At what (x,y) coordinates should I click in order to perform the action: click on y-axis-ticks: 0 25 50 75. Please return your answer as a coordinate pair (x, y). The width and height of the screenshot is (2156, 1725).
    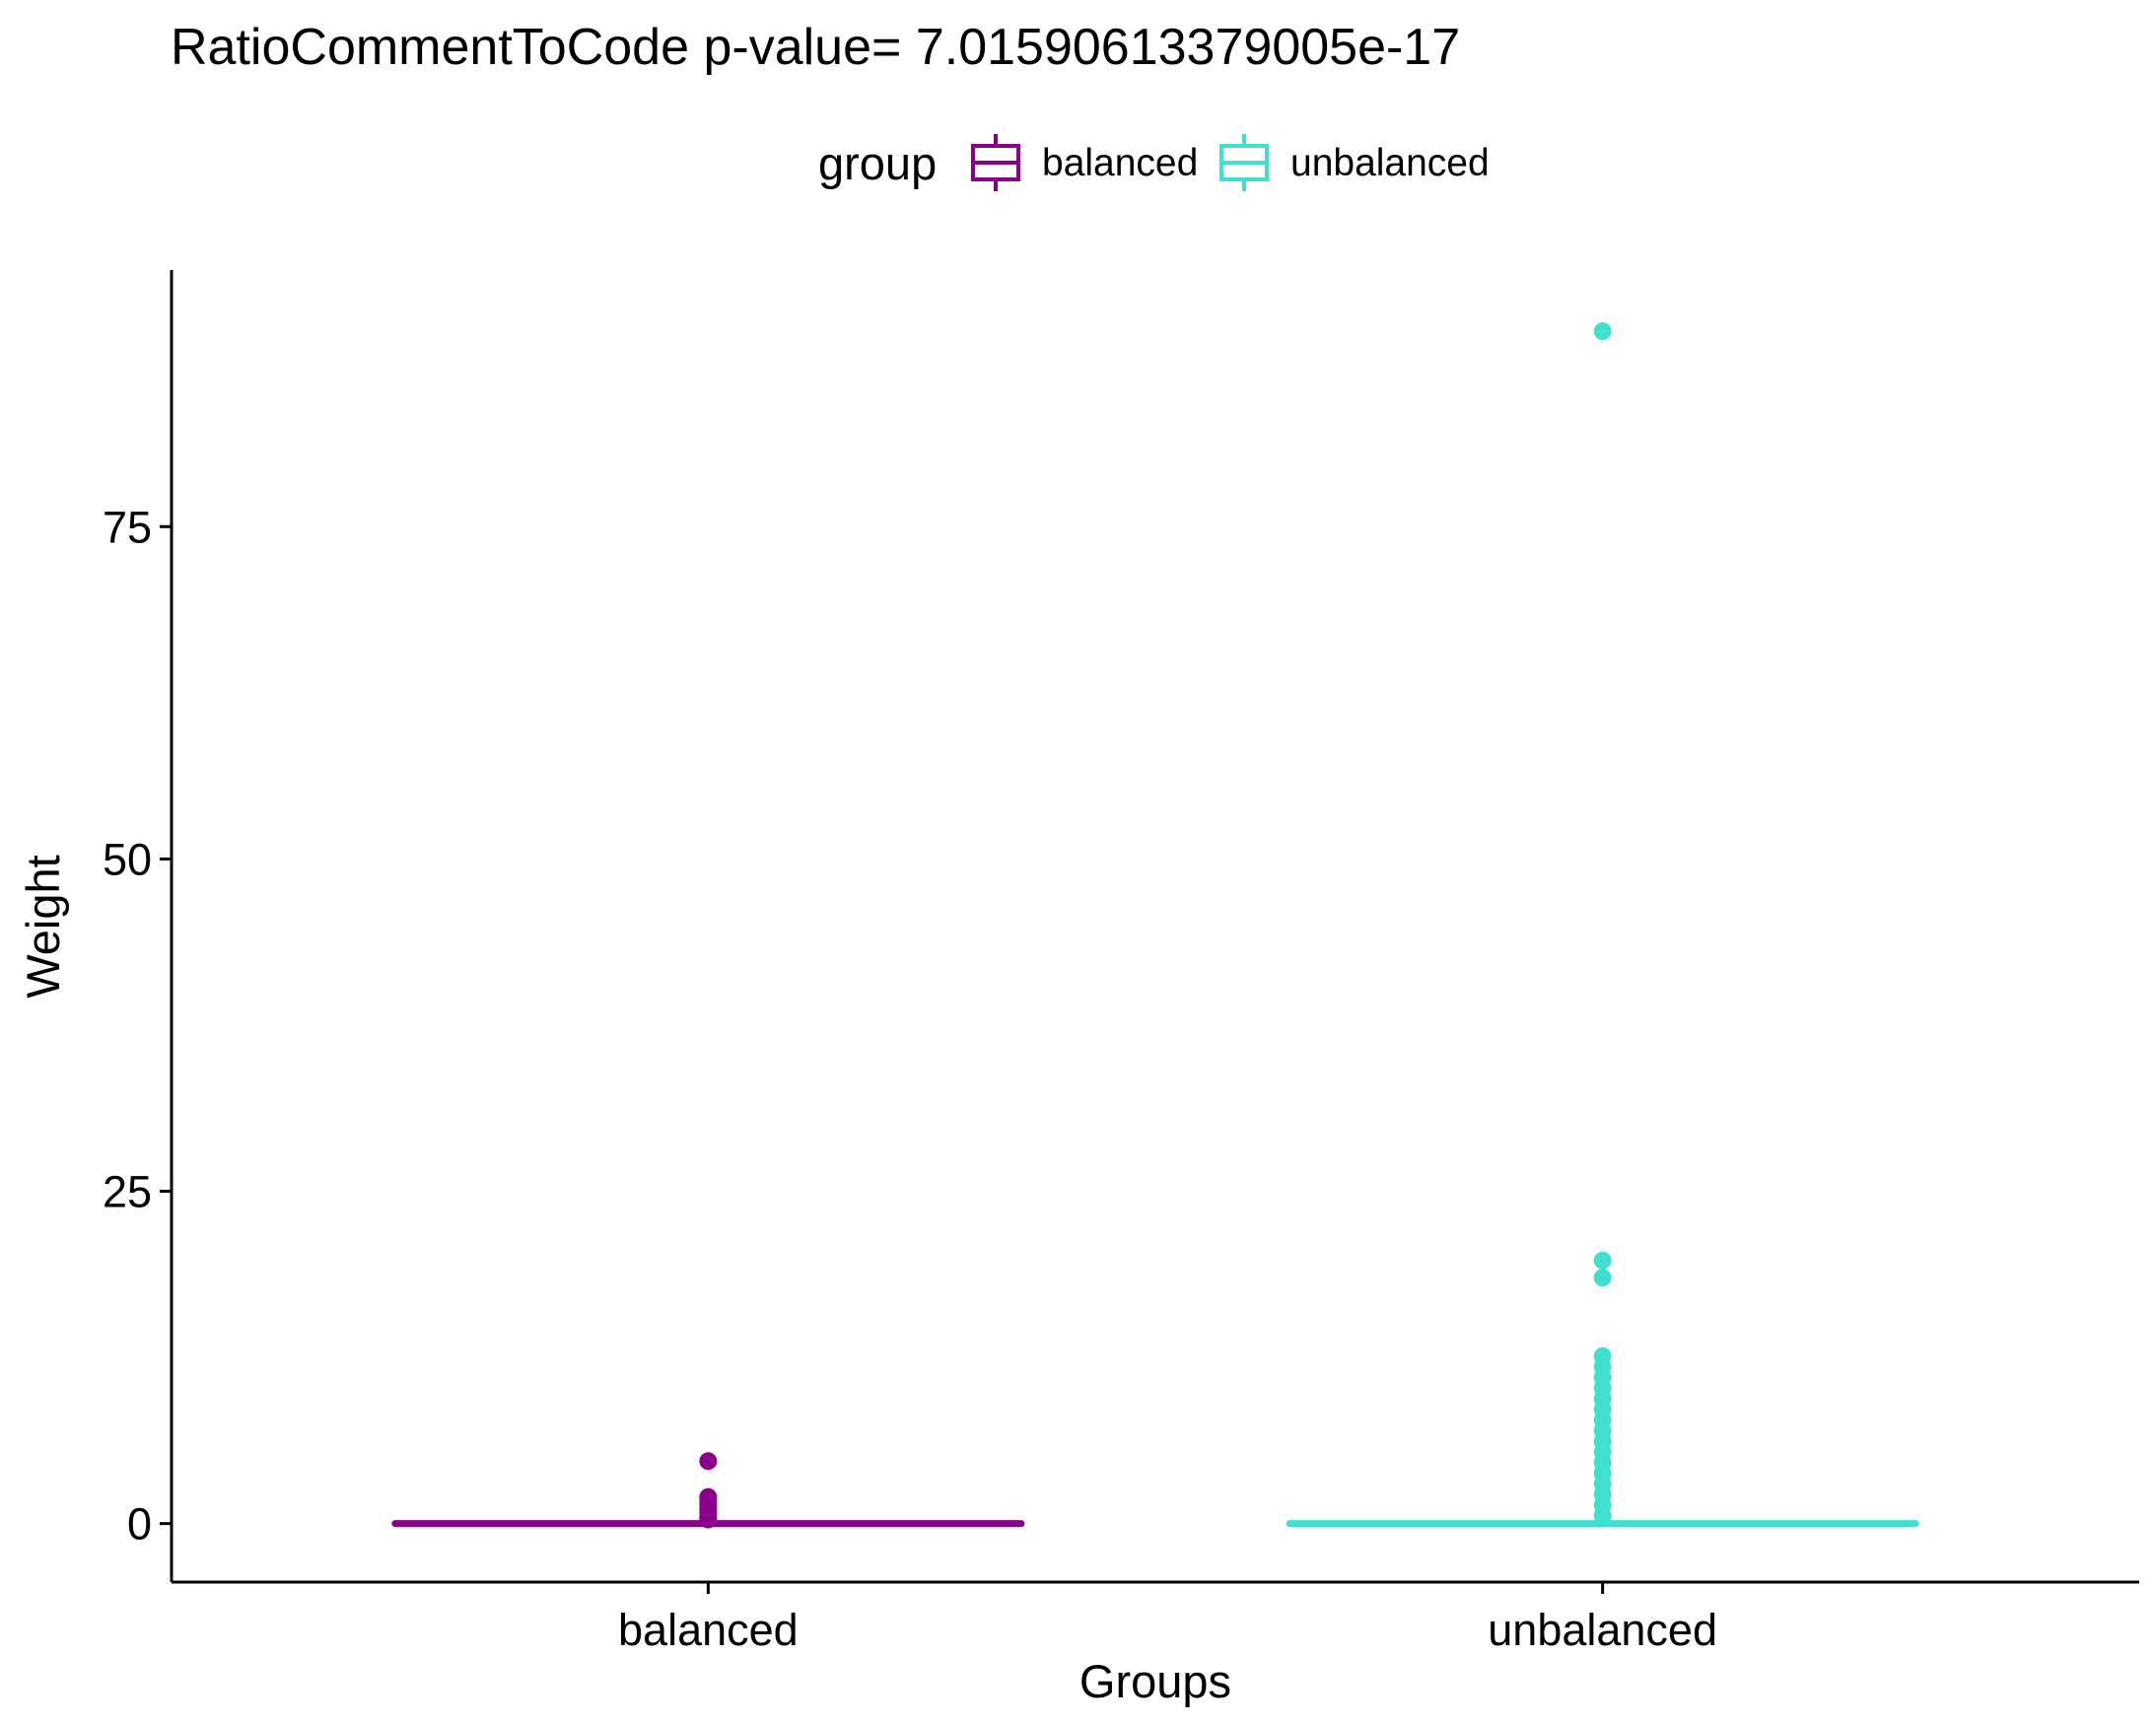
    Looking at the image, I should click on (137, 1026).